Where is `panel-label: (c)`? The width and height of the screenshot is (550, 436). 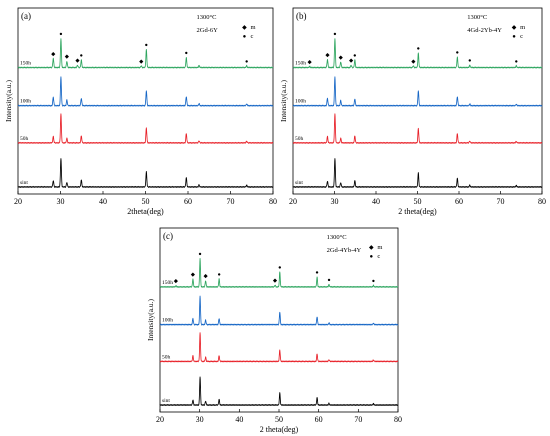
panel-label: (c) is located at coordinates (168, 236).